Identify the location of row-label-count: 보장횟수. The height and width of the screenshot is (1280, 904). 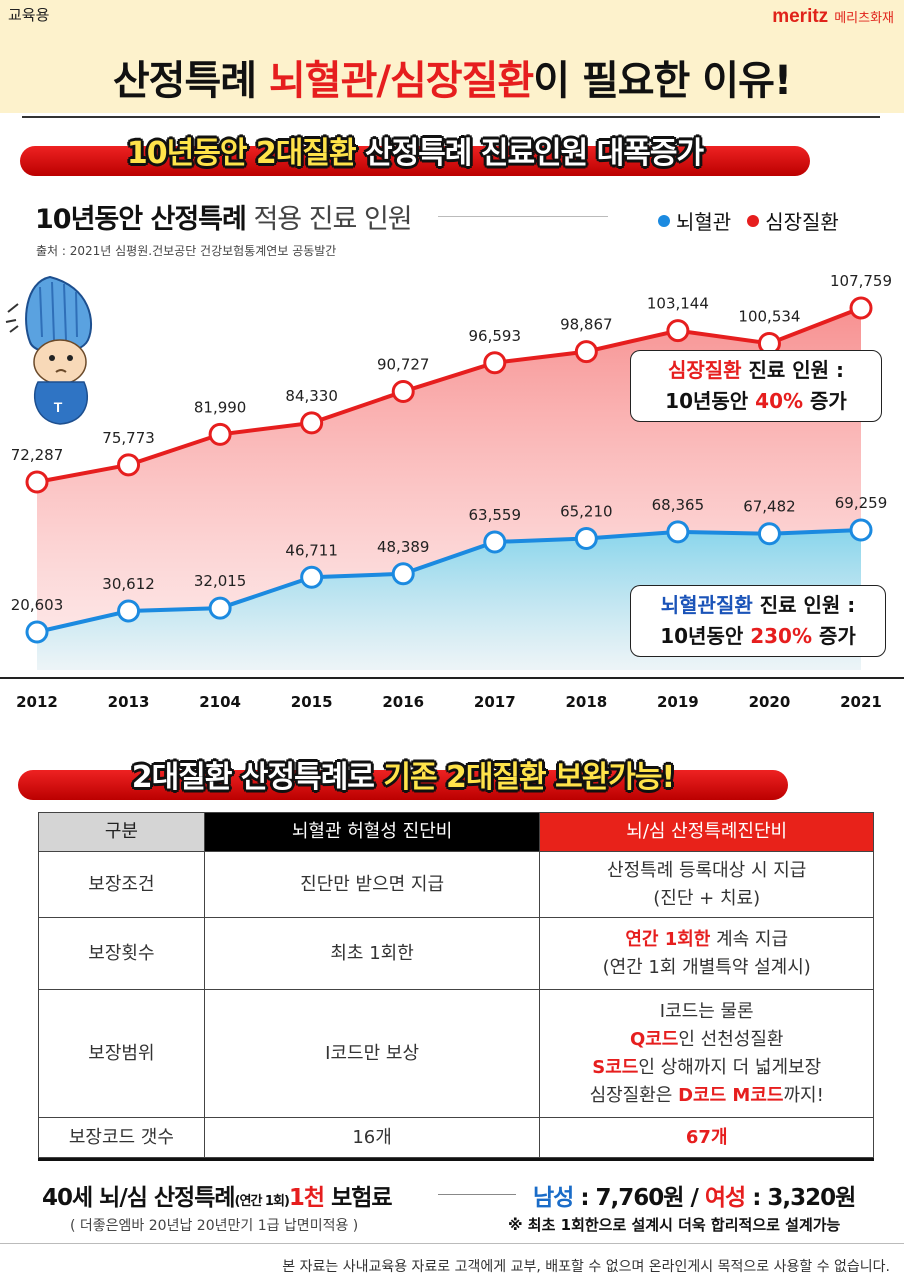
(121, 953).